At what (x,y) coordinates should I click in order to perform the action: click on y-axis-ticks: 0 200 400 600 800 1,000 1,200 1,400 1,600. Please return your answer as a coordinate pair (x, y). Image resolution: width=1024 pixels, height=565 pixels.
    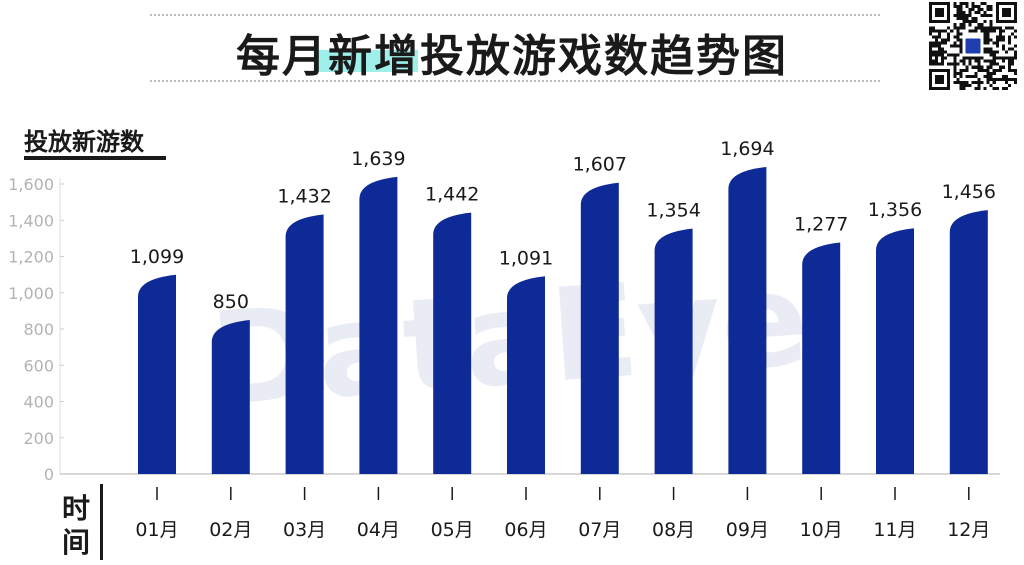
    Looking at the image, I should click on (36, 329).